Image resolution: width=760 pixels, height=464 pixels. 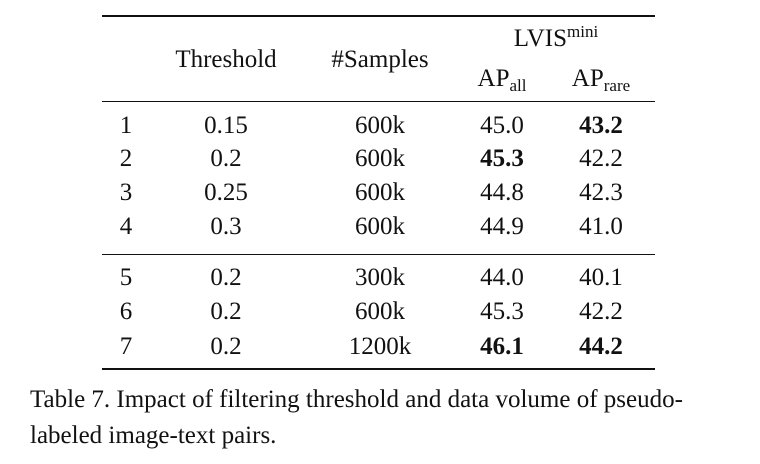 What do you see at coordinates (226, 59) in the screenshot?
I see `header-threshold: Threshold` at bounding box center [226, 59].